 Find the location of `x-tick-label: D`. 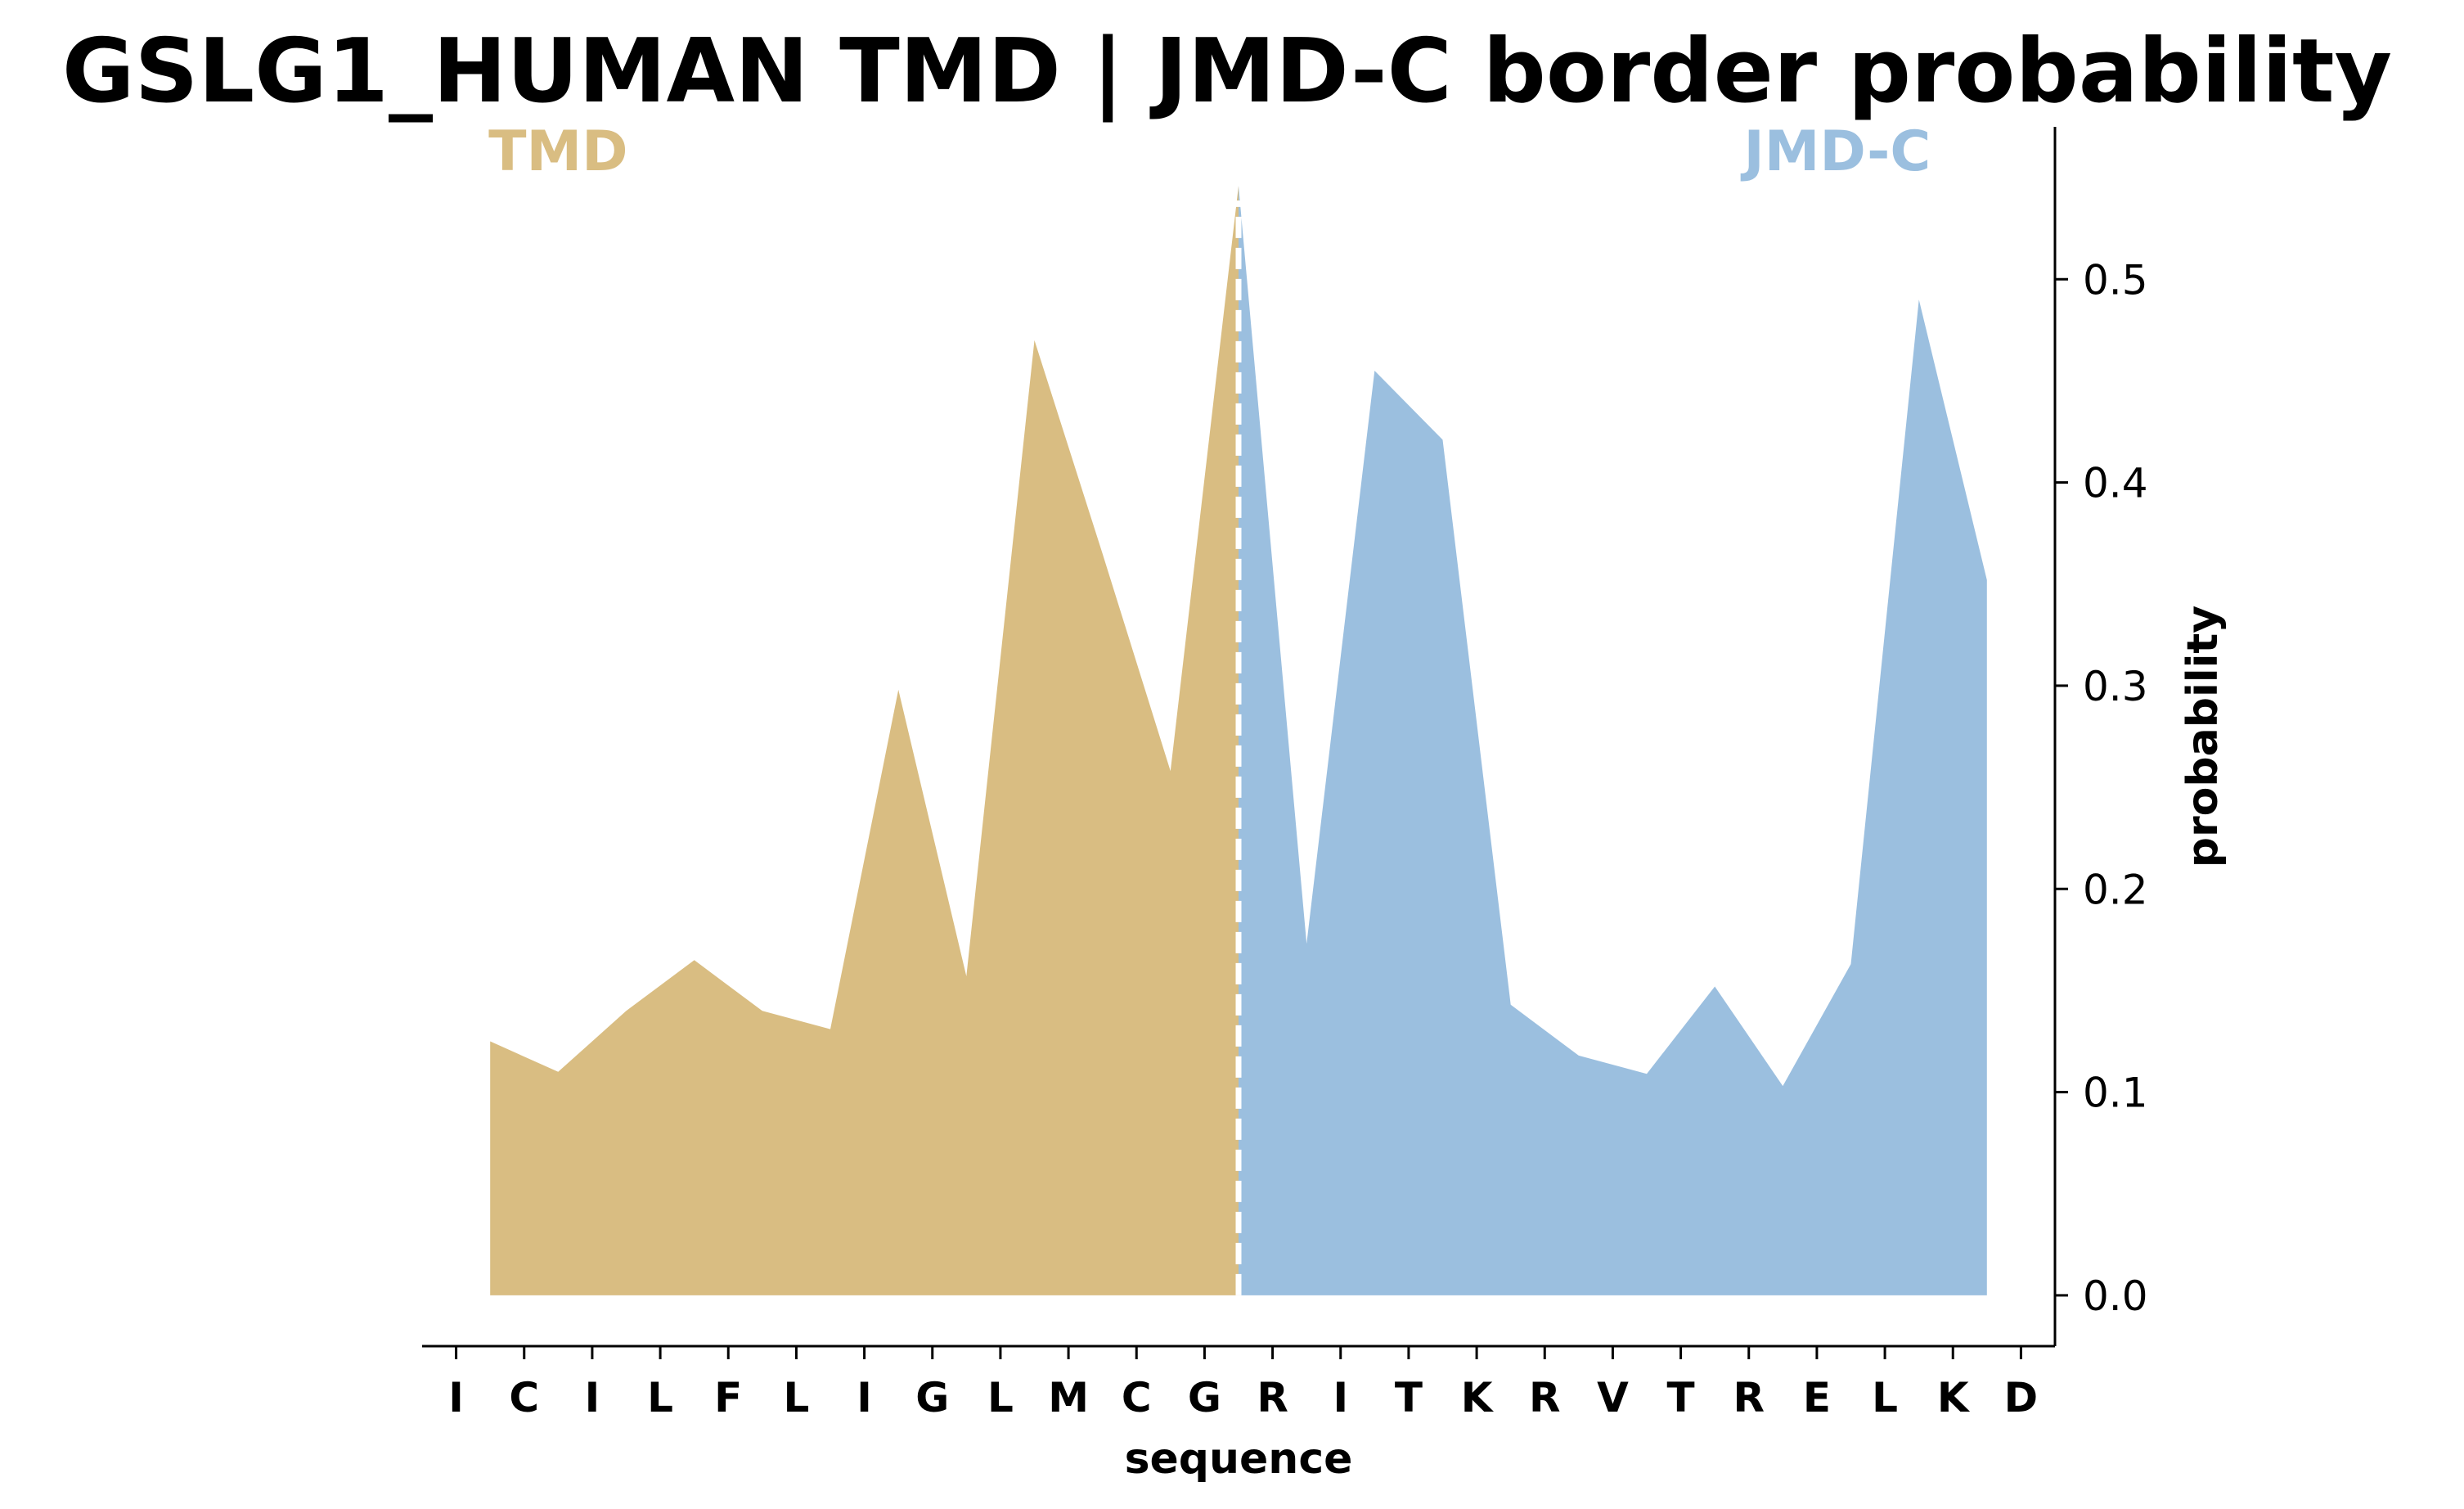

x-tick-label: D is located at coordinates (2022, 1397).